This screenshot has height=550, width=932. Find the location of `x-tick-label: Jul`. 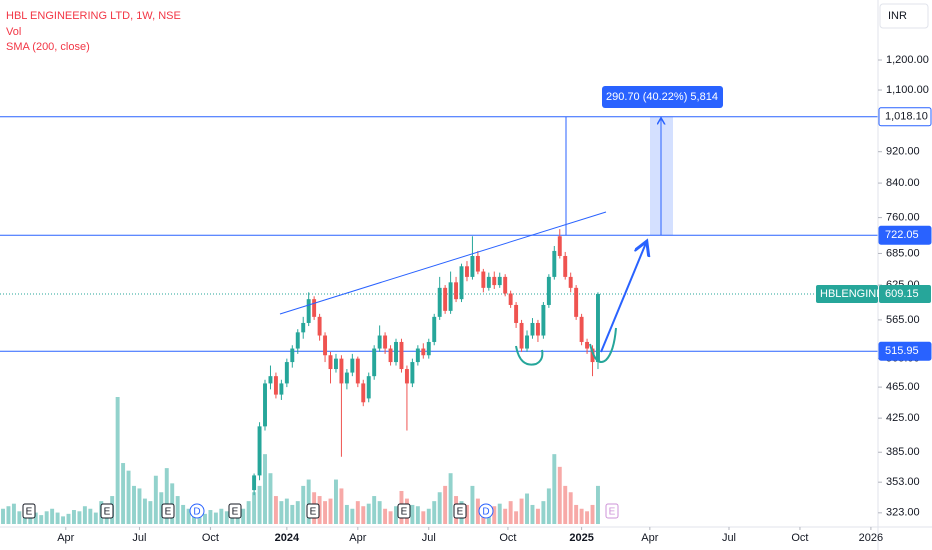

x-tick-label: Jul is located at coordinates (729, 538).